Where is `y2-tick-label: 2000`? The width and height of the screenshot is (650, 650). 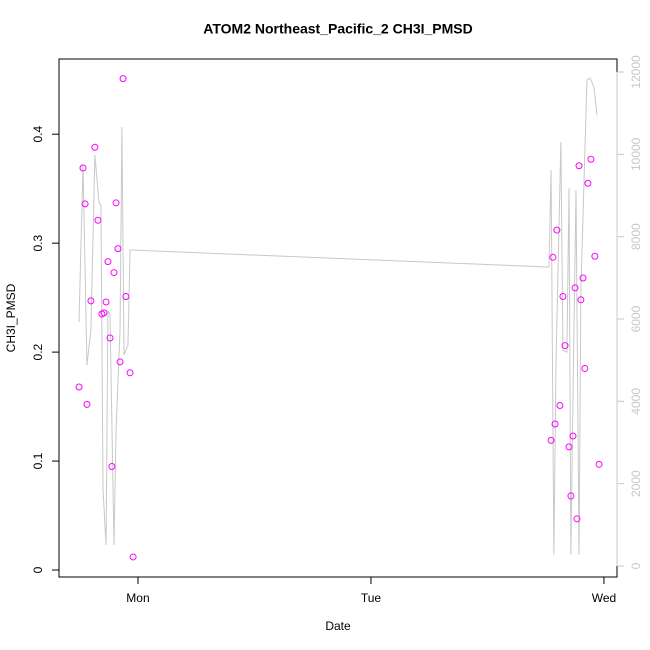 y2-tick-label: 2000 is located at coordinates (636, 483).